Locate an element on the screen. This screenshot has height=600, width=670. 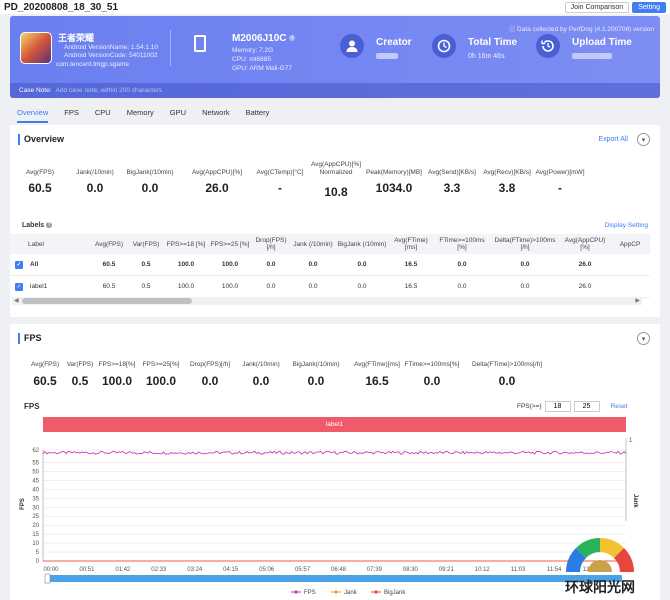
metric: Peak(Memory)[MB] 1034.0 is located at coordinates (394, 182).